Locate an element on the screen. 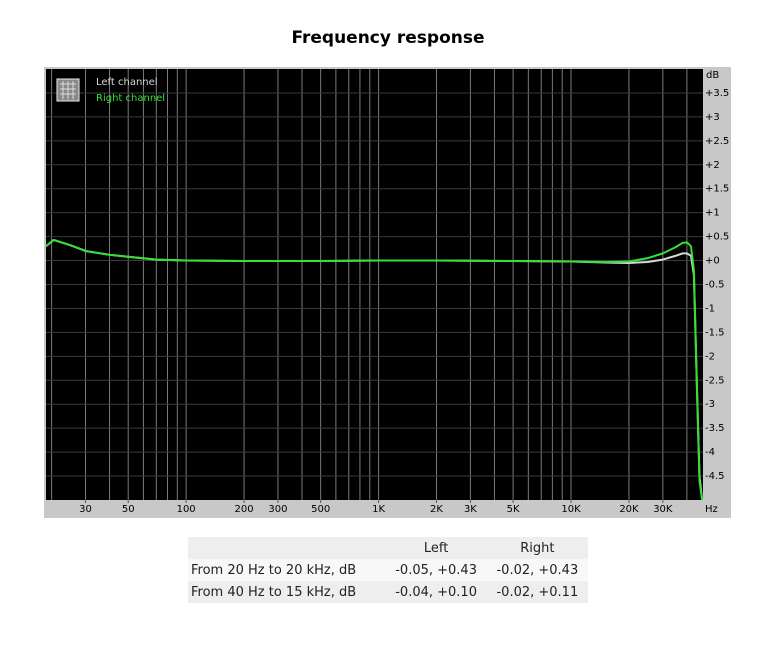 This screenshot has width=757, height=646. x-unit: Hz is located at coordinates (711, 509).